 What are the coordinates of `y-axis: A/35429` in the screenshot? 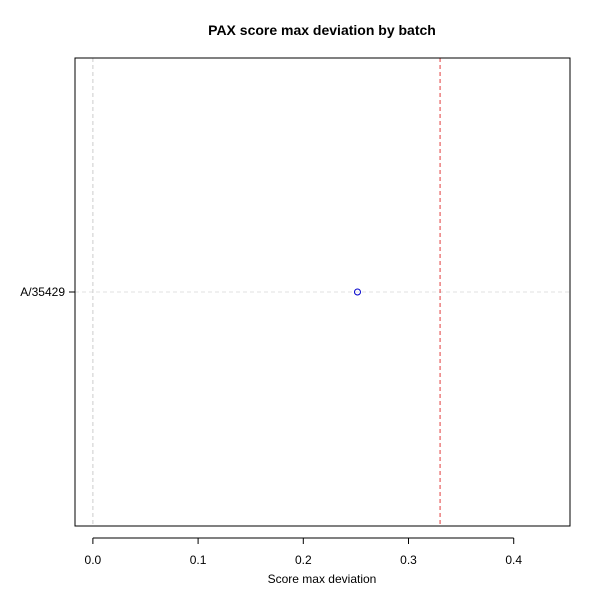 It's located at (47, 292).